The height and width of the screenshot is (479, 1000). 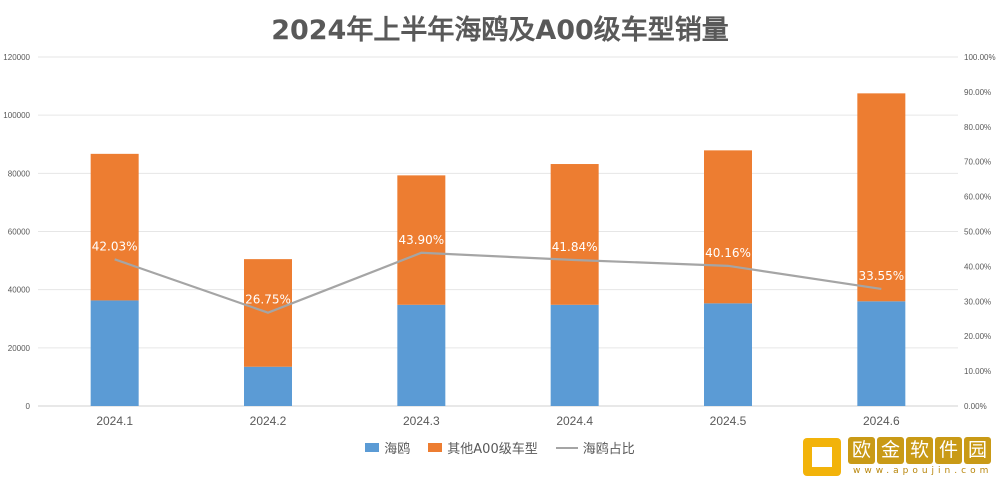 What do you see at coordinates (881, 276) in the screenshot?
I see `data-label: 33.55%` at bounding box center [881, 276].